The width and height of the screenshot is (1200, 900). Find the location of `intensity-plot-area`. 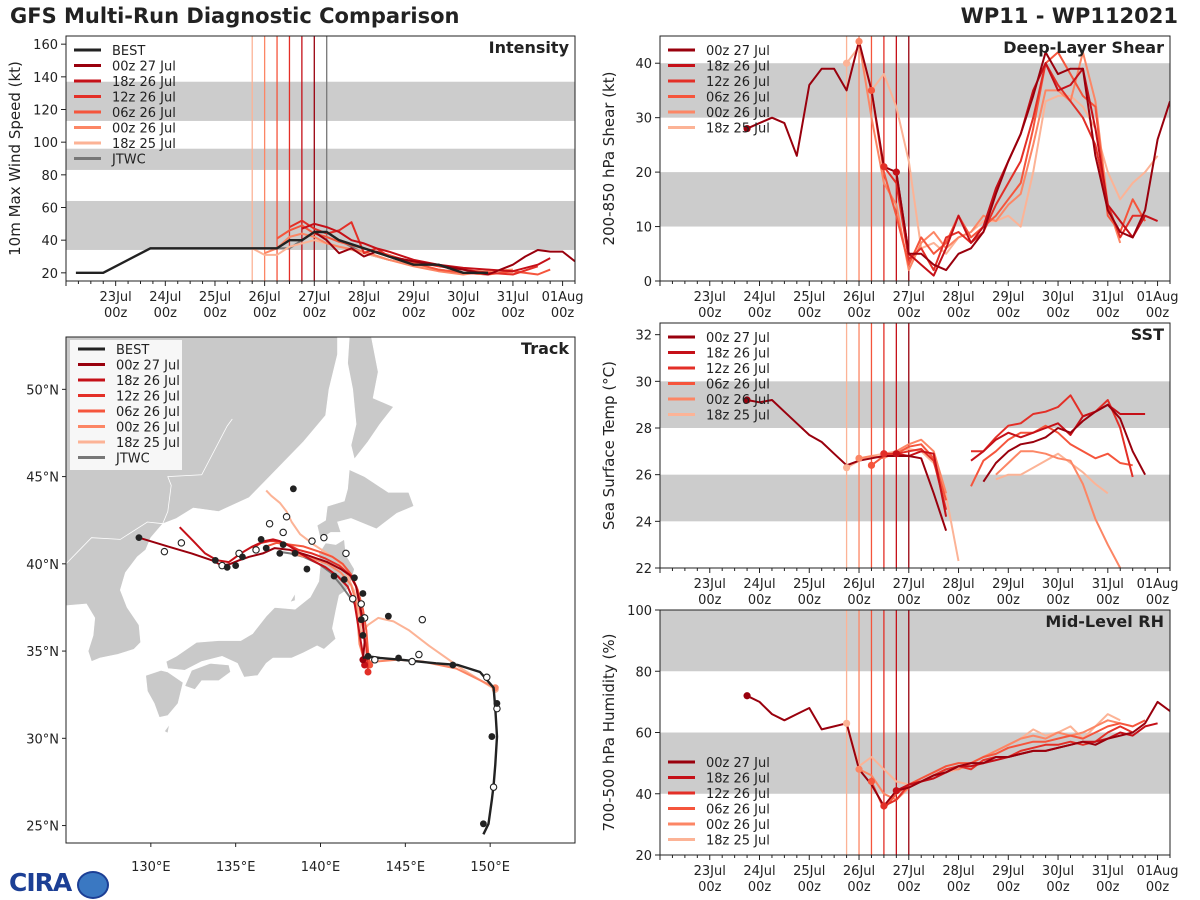

intensity-plot-area is located at coordinates (325, 247).